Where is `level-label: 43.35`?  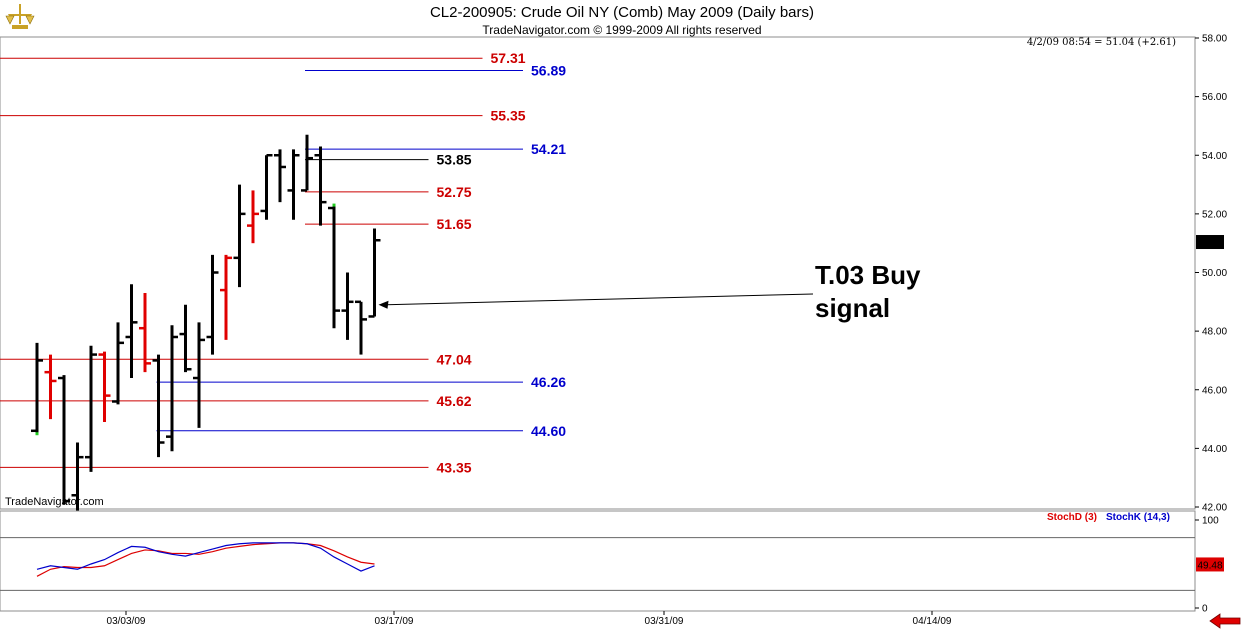 level-label: 43.35 is located at coordinates (454, 467).